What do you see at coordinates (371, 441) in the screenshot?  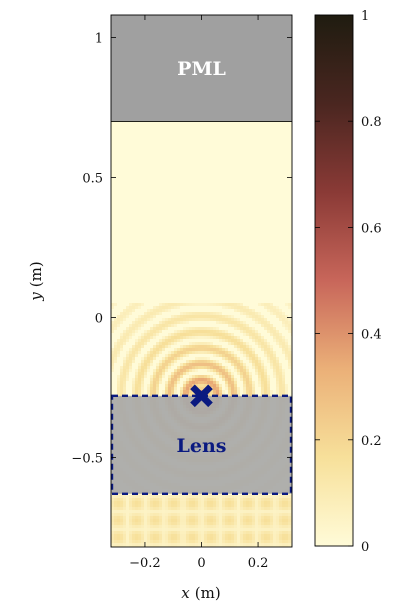 I see `colorbar-tick-label: 0.2` at bounding box center [371, 441].